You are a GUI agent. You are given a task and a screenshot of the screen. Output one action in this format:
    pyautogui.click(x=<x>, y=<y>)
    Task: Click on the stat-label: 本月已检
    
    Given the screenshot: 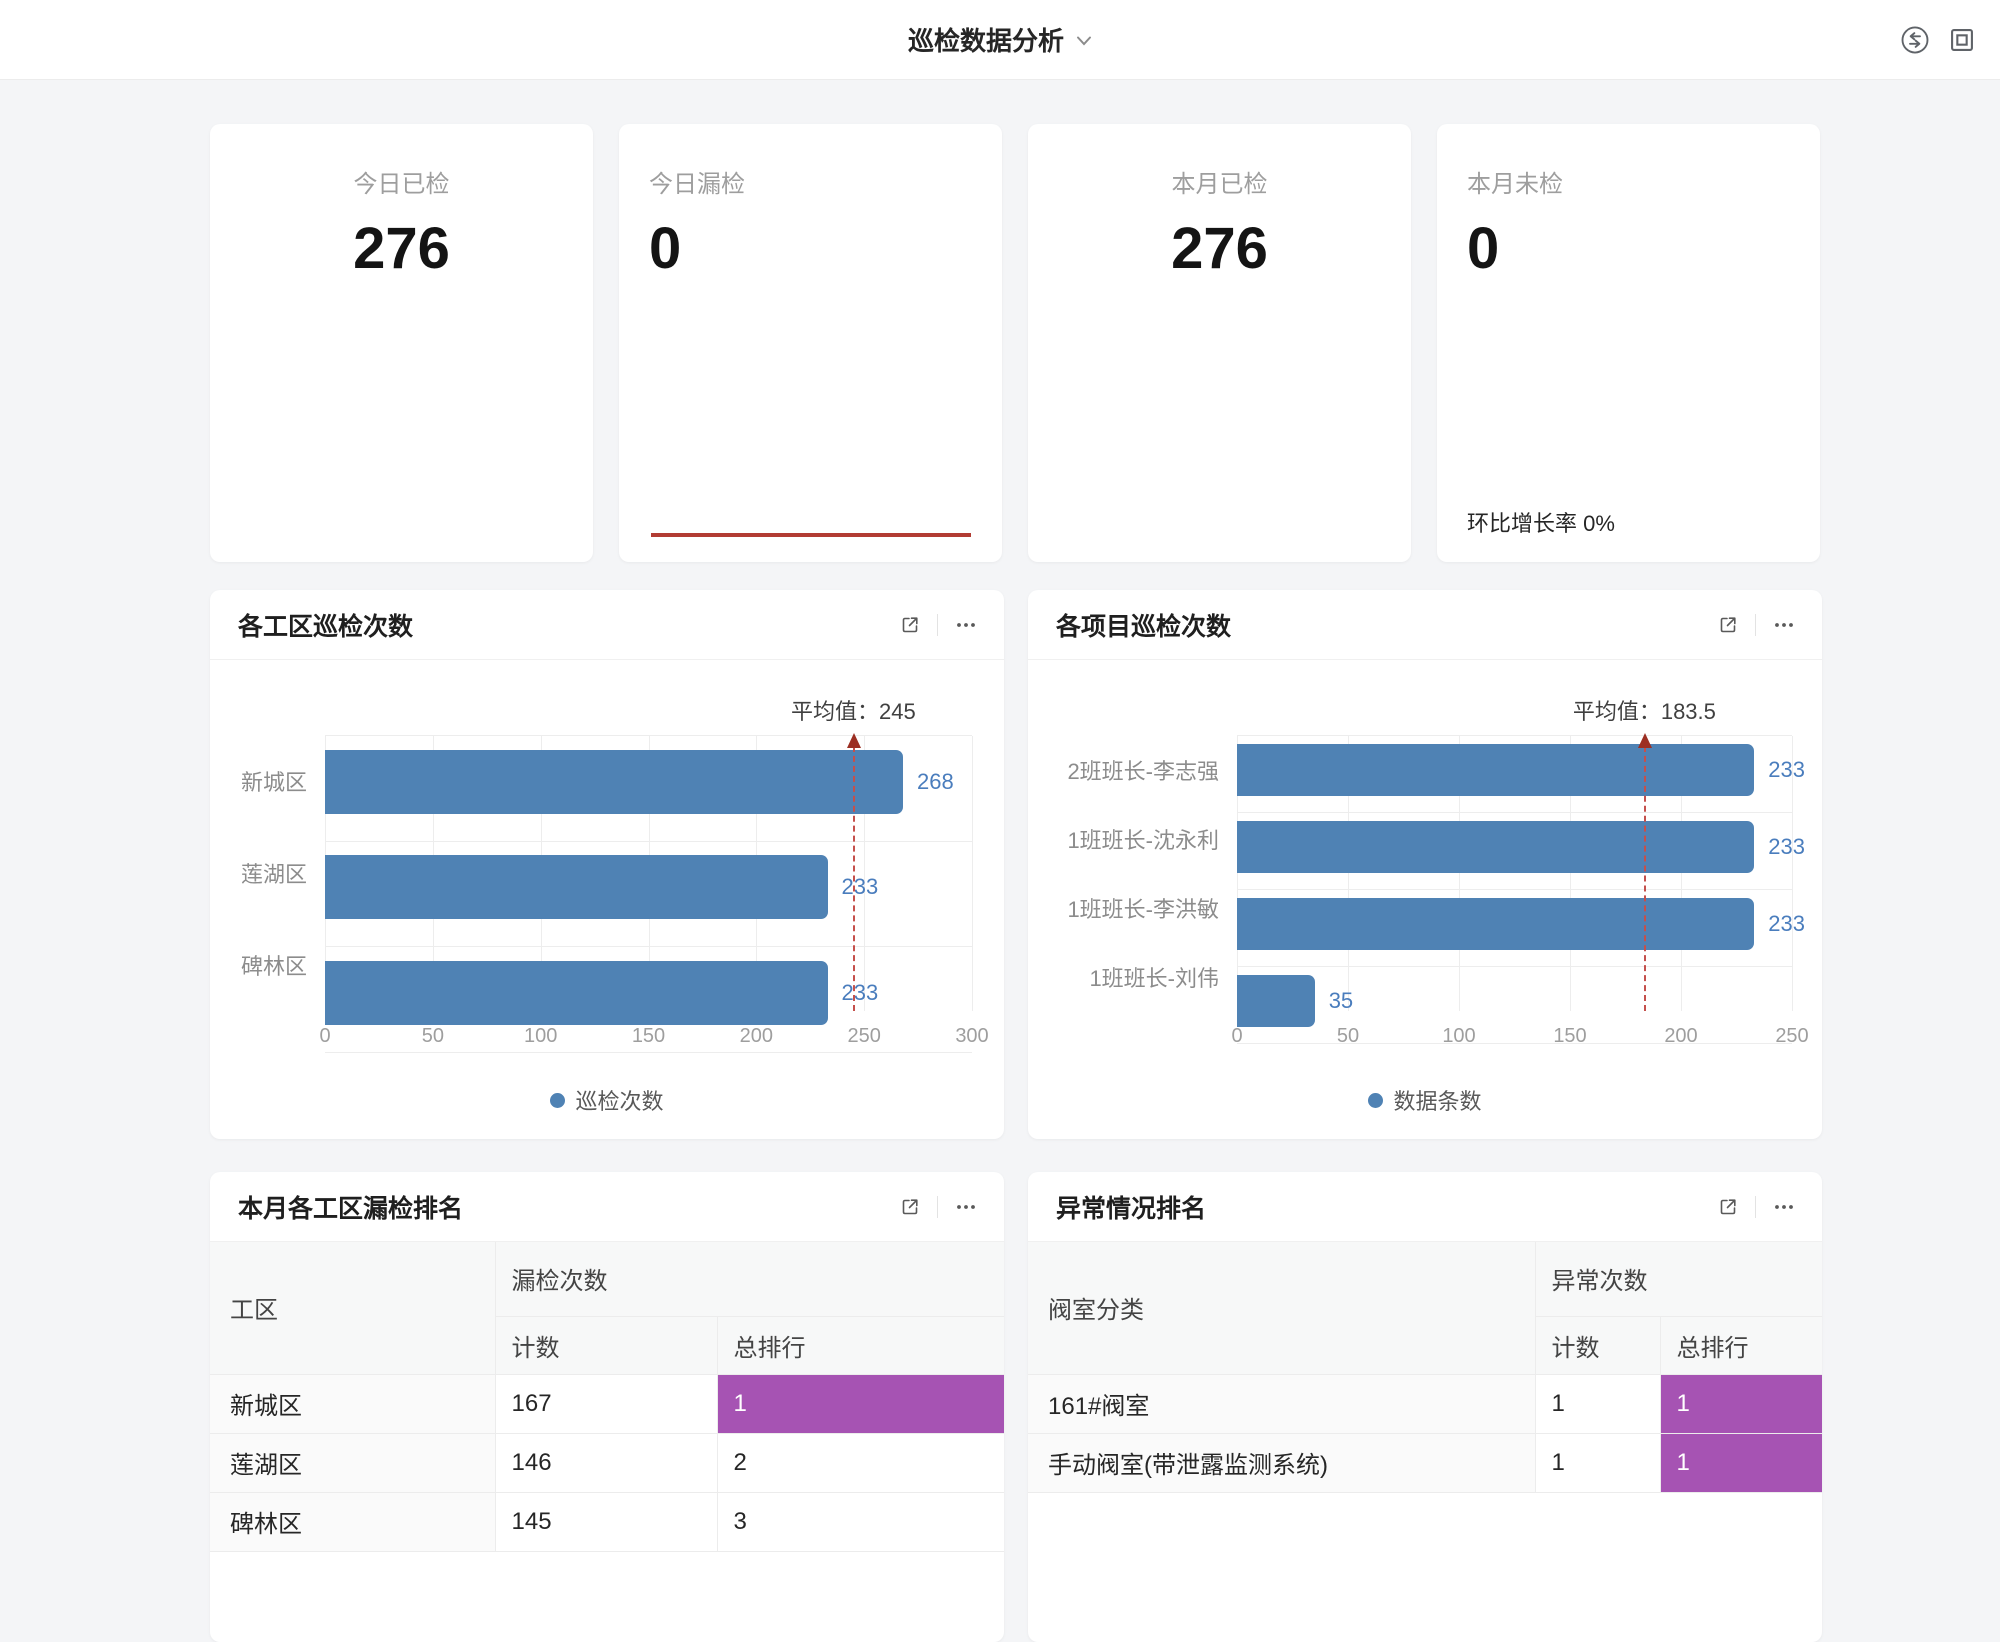 What is the action you would take?
    pyautogui.click(x=1219, y=184)
    